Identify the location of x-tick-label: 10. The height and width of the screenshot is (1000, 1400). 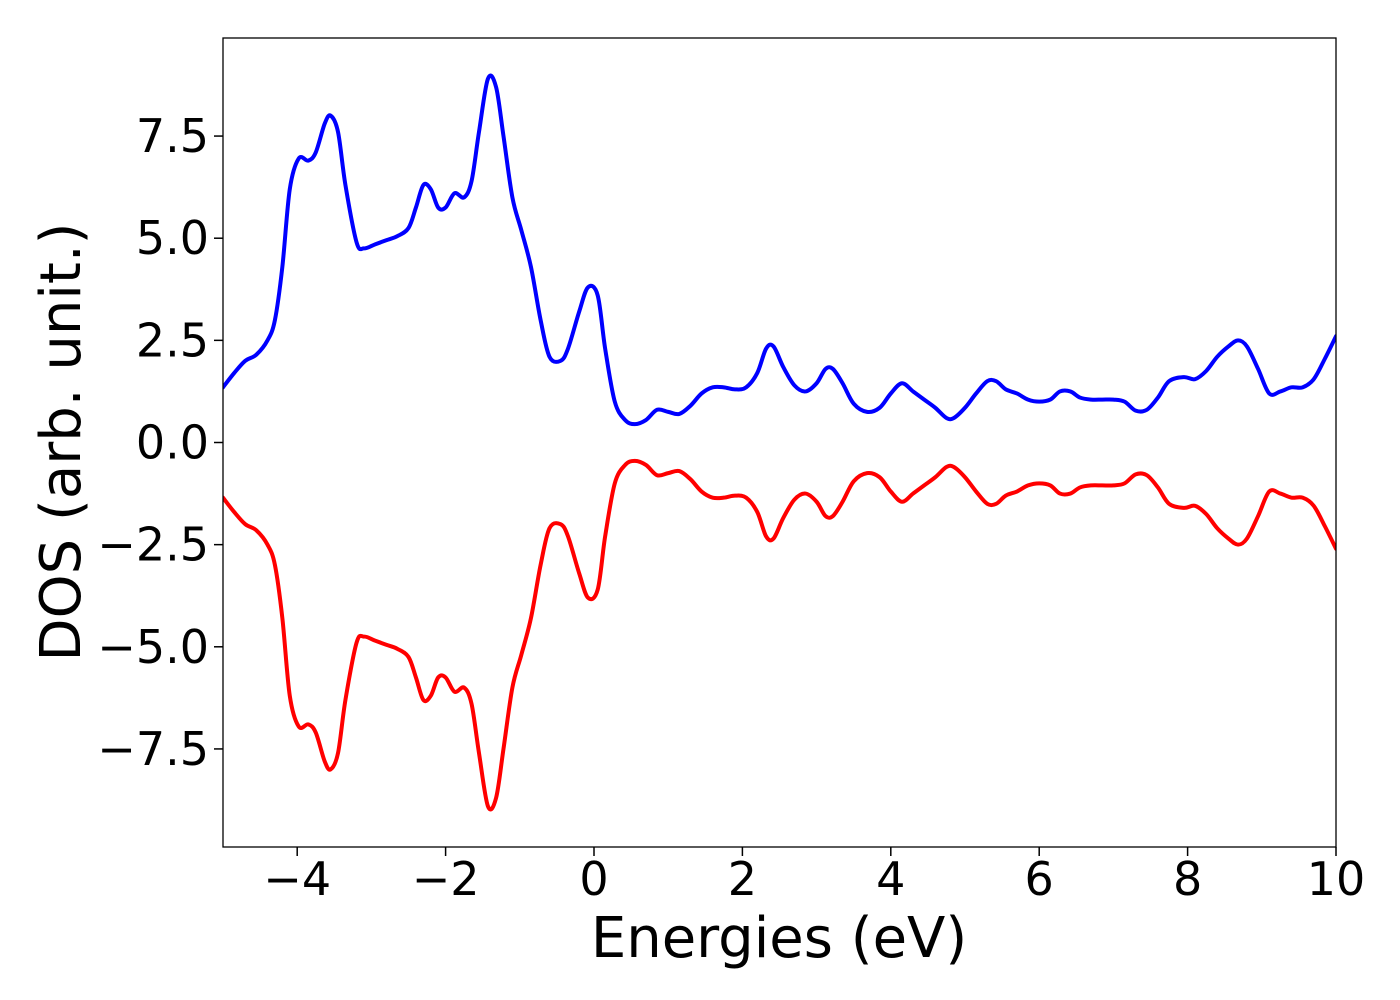
(1336, 879).